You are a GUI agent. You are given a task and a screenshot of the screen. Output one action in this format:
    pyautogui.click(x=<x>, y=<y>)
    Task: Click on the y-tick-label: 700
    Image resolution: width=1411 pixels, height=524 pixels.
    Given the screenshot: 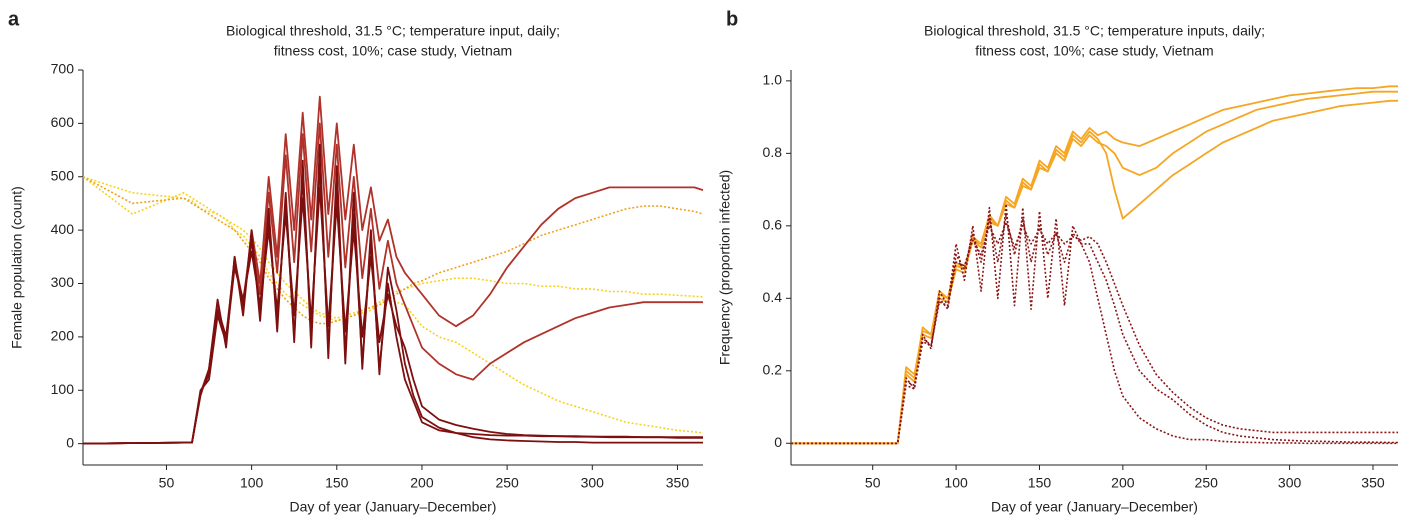 What is the action you would take?
    pyautogui.click(x=63, y=69)
    